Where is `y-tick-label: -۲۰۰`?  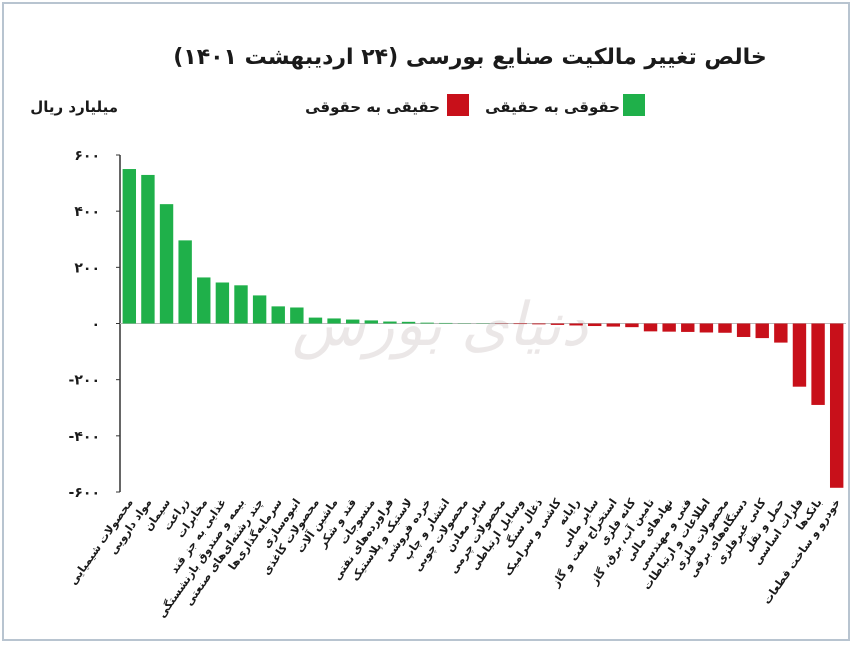 y-tick-label: -۲۰۰ is located at coordinates (84, 381).